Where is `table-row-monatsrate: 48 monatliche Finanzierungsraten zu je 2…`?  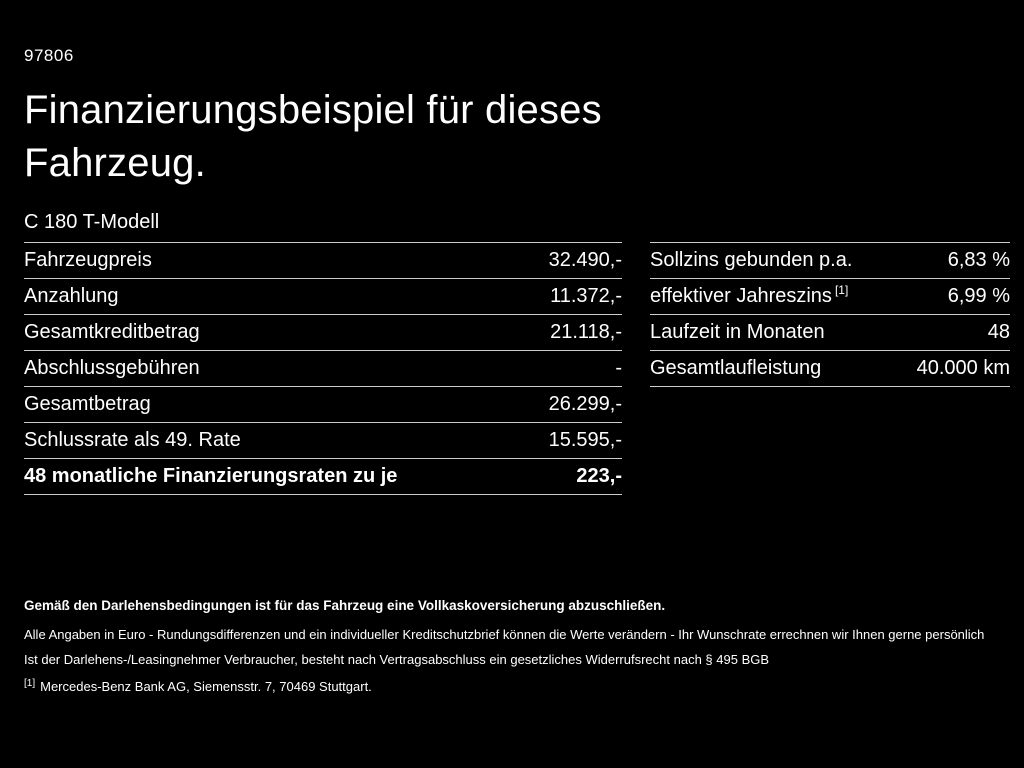 table-row-monatsrate: 48 monatliche Finanzierungsraten zu je 2… is located at coordinates (323, 476).